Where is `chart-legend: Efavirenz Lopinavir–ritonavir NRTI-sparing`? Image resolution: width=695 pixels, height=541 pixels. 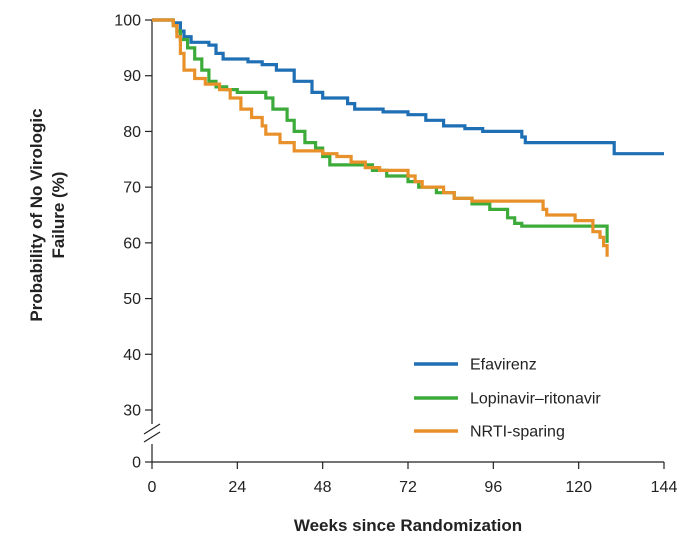
chart-legend: Efavirenz Lopinavir–ritonavir NRTI-sparing is located at coordinates (507, 399).